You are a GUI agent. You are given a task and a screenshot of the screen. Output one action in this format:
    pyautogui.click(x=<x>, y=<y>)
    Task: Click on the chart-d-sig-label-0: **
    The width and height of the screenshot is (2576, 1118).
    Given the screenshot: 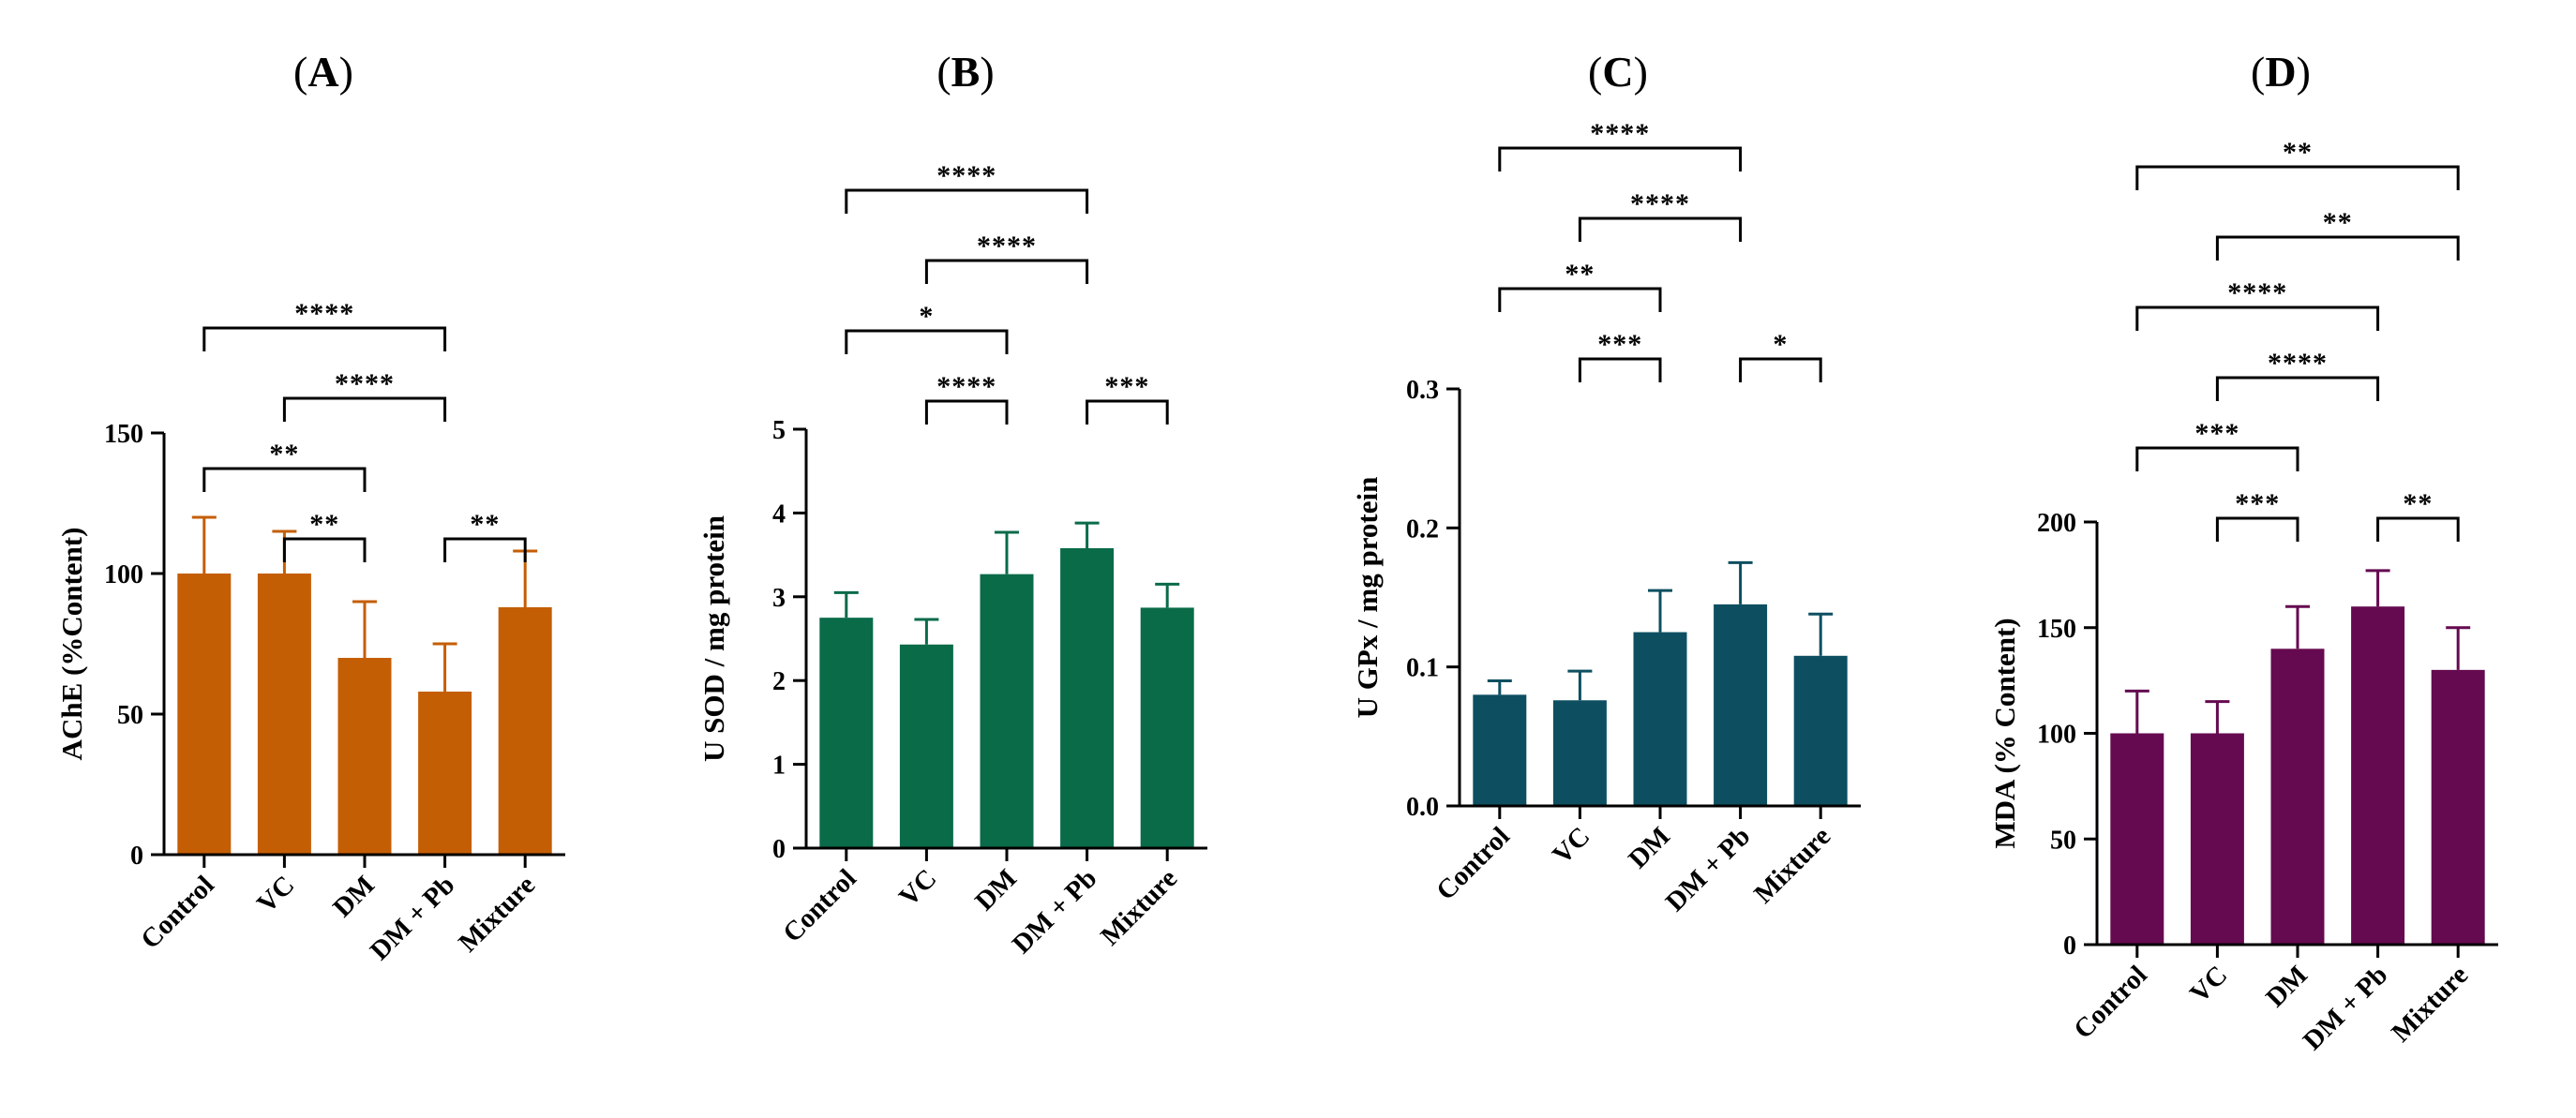 What is the action you would take?
    pyautogui.click(x=2298, y=153)
    